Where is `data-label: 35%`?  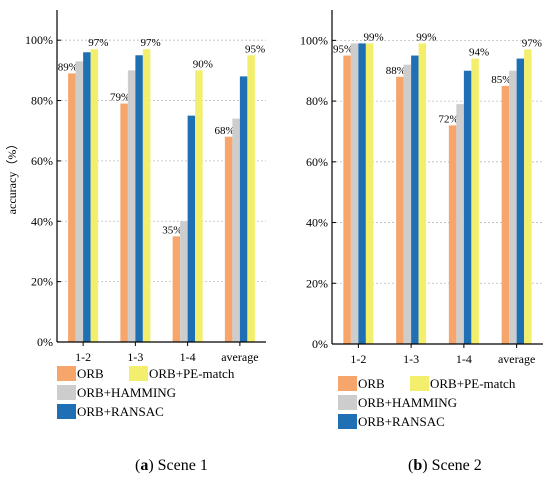
data-label: 35% is located at coordinates (172, 230).